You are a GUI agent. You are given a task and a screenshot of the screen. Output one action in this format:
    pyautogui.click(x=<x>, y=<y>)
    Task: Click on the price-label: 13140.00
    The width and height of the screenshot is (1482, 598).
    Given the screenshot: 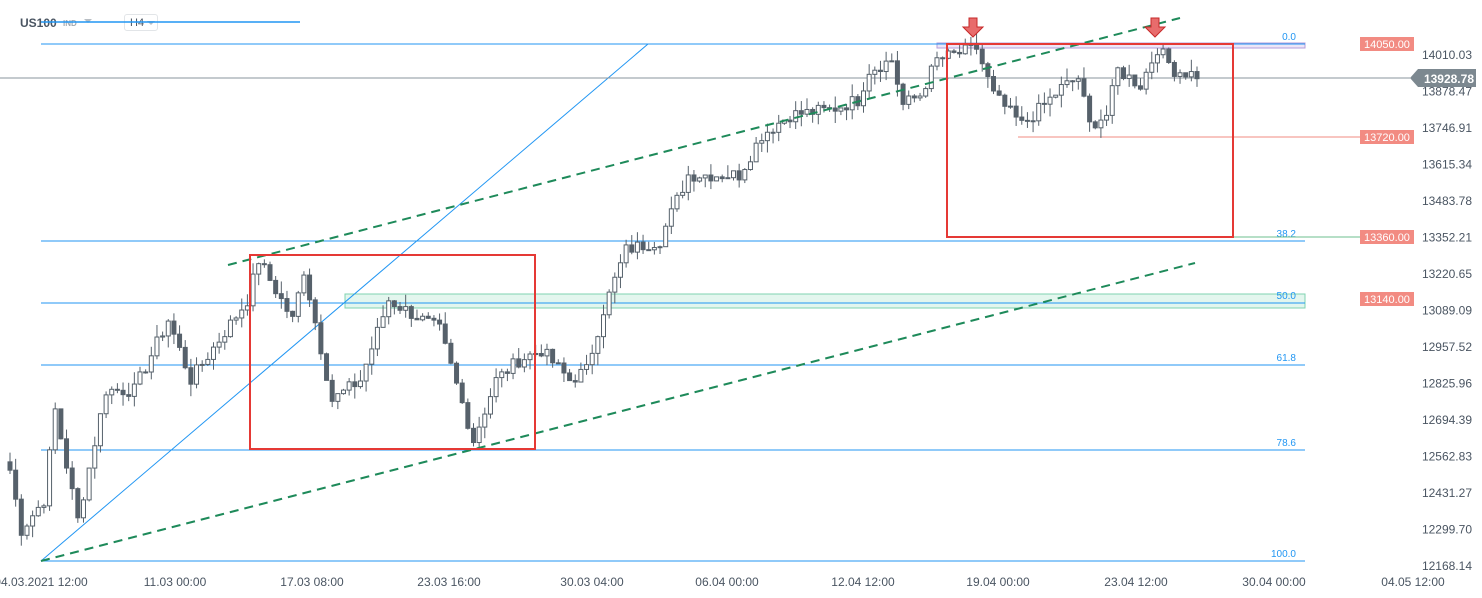 What is the action you would take?
    pyautogui.click(x=1387, y=300)
    